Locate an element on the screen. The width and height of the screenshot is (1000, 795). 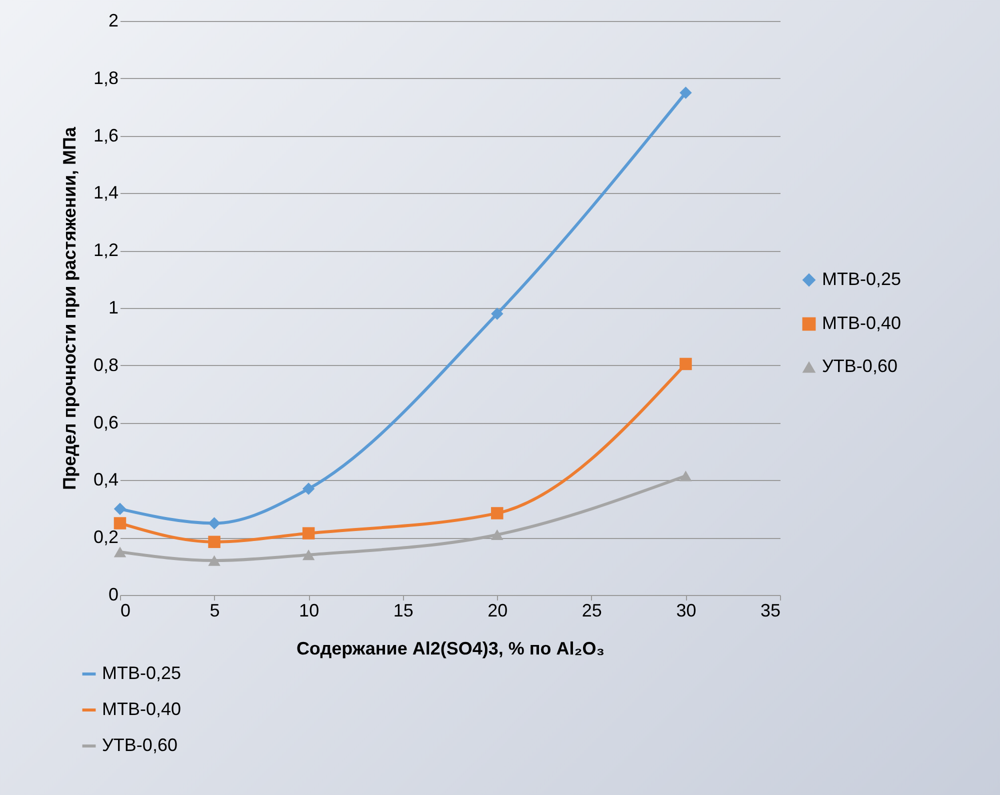
y-tick-label: 2 is located at coordinates (113, 20).